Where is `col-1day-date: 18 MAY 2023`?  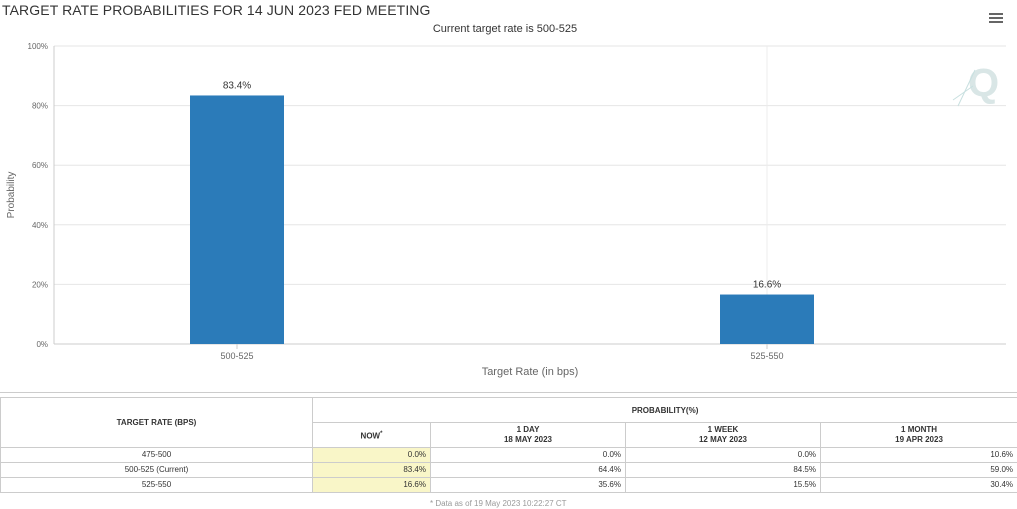
col-1day-date: 18 MAY 2023 is located at coordinates (528, 439).